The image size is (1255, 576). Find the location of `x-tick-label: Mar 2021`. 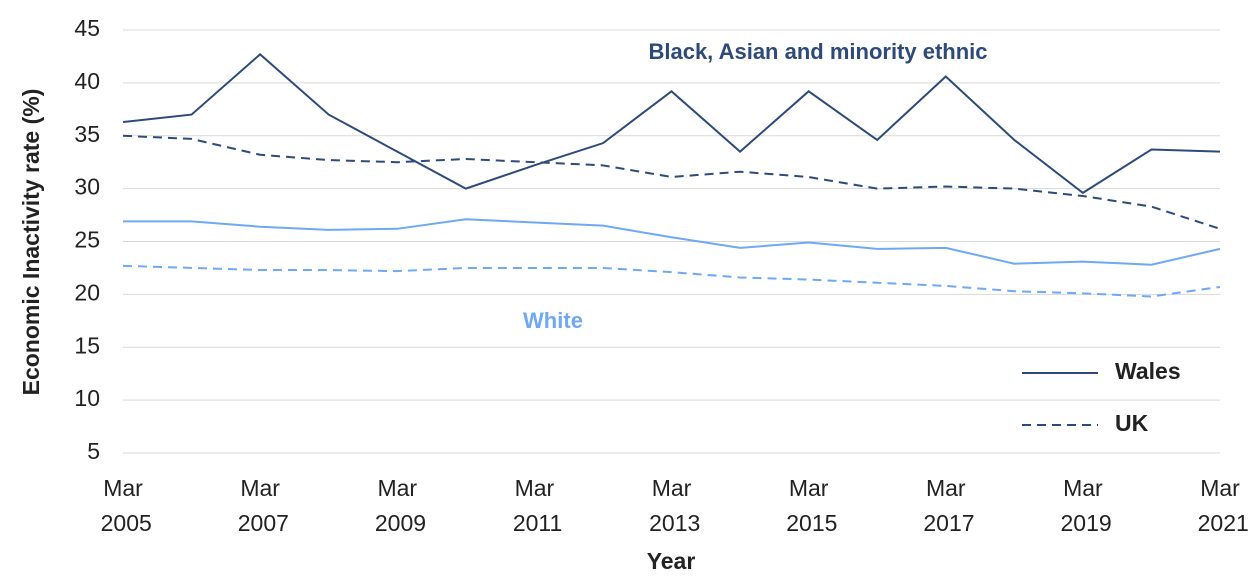

x-tick-label: Mar 2021 is located at coordinates (1220, 505).